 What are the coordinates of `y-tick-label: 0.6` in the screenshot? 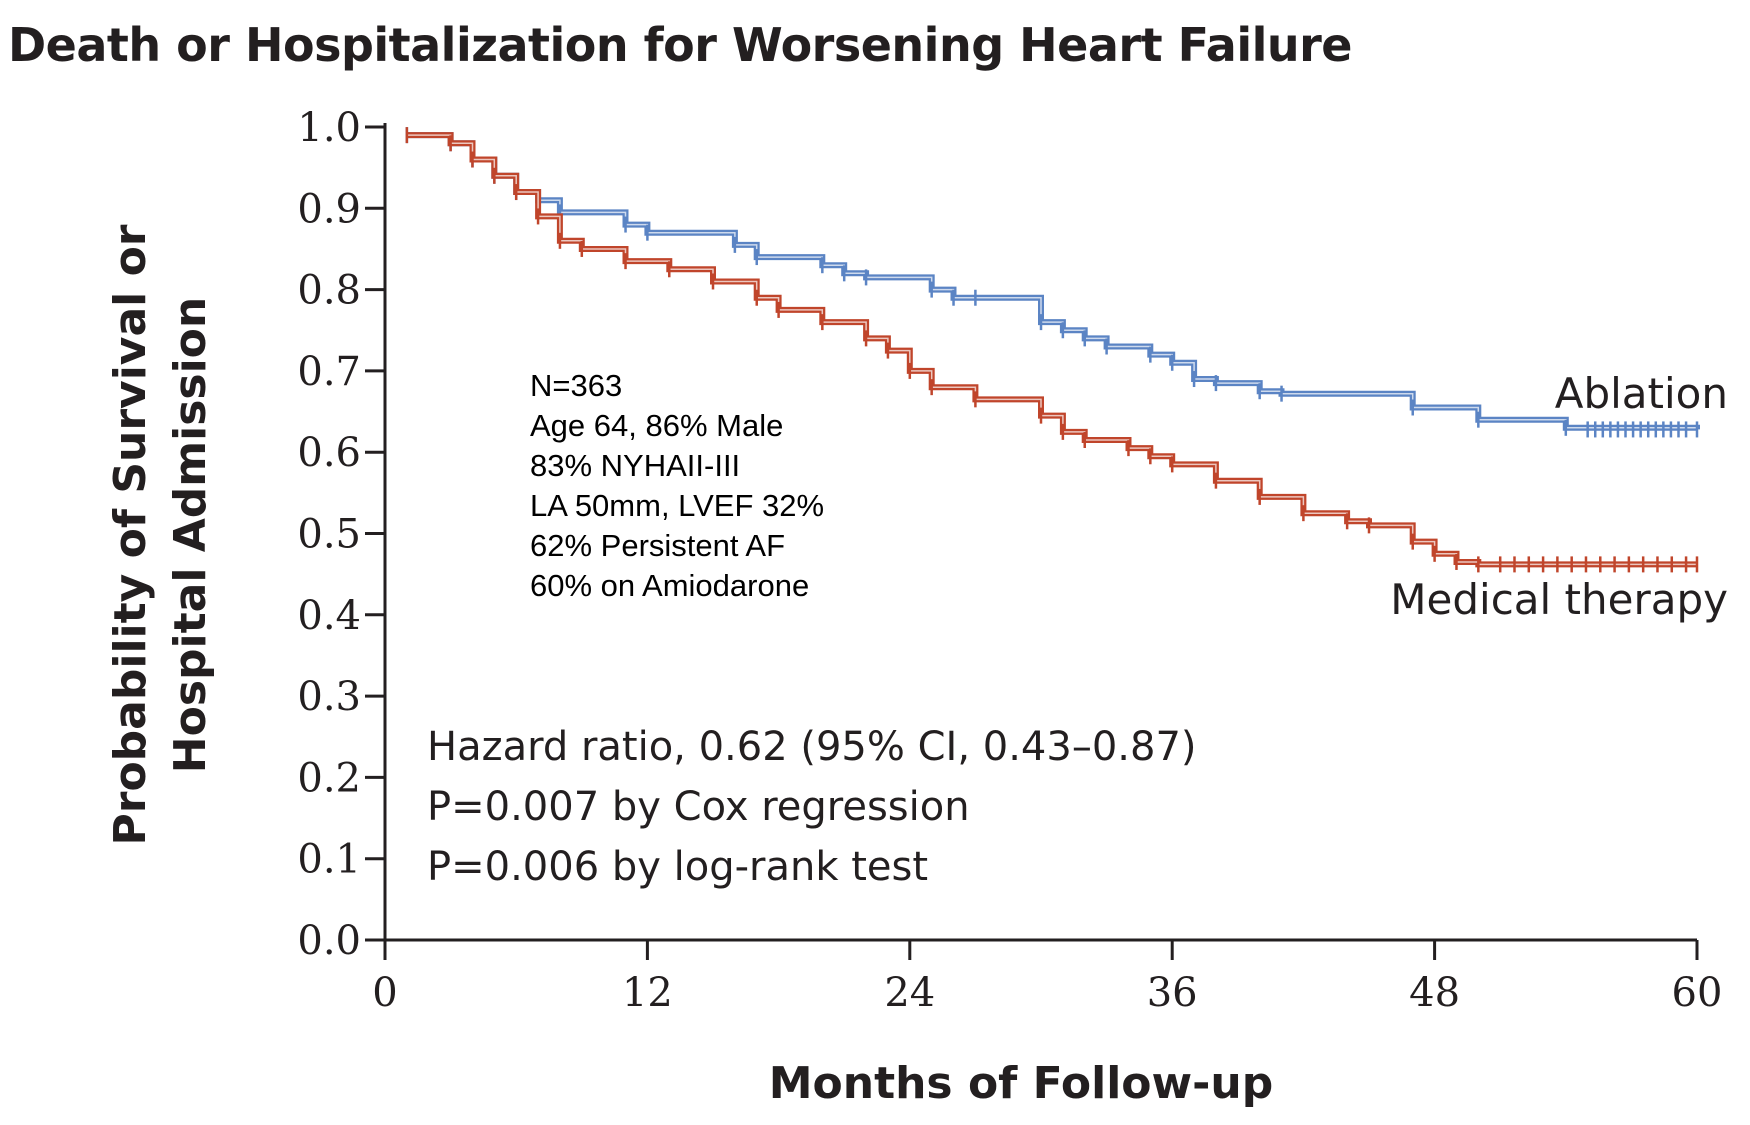 It's located at (329, 453).